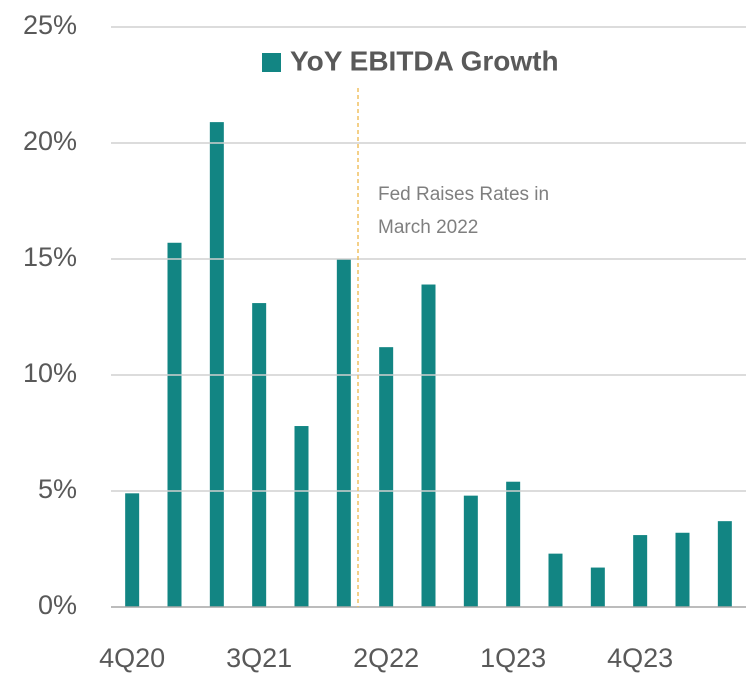 This screenshot has width=746, height=673. Describe the element at coordinates (428, 227) in the screenshot. I see `annotation: March 2022` at that location.